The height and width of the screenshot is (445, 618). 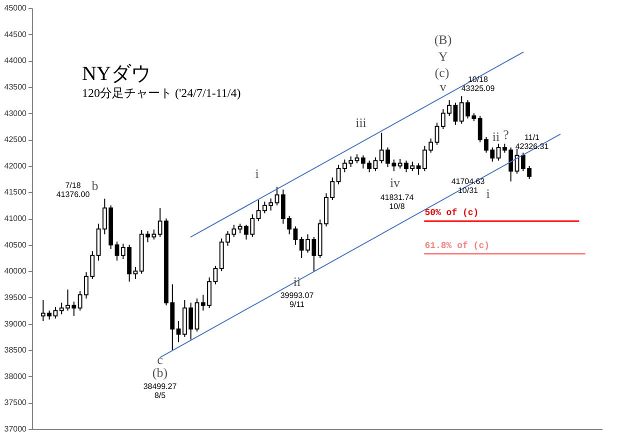 What do you see at coordinates (16, 218) in the screenshot?
I see `y-tick-label: 41000` at bounding box center [16, 218].